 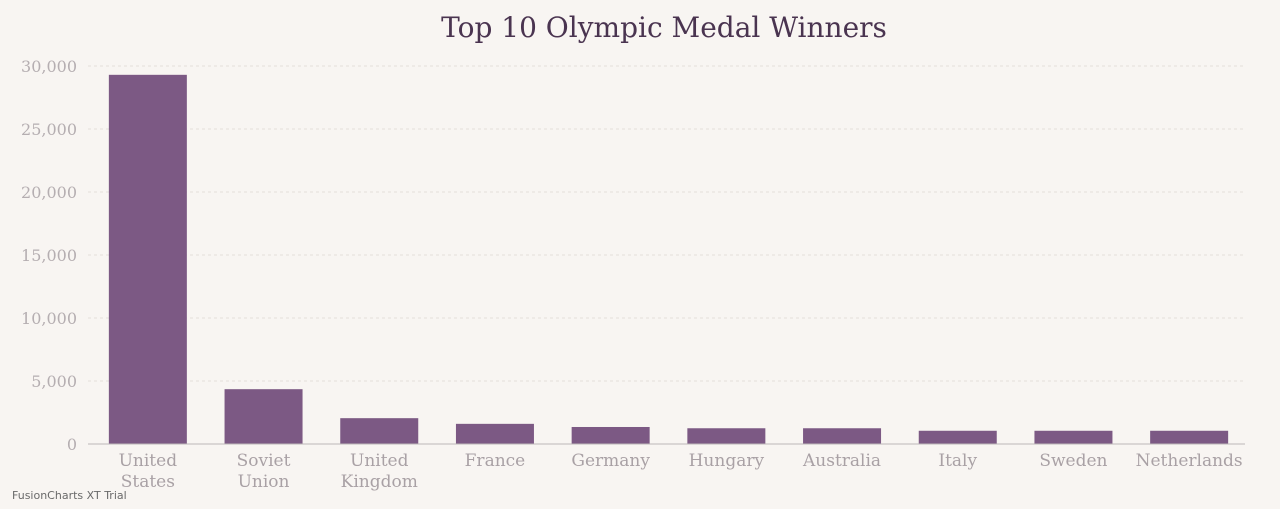 I want to click on y-tick-label: 25,000, so click(x=49, y=129).